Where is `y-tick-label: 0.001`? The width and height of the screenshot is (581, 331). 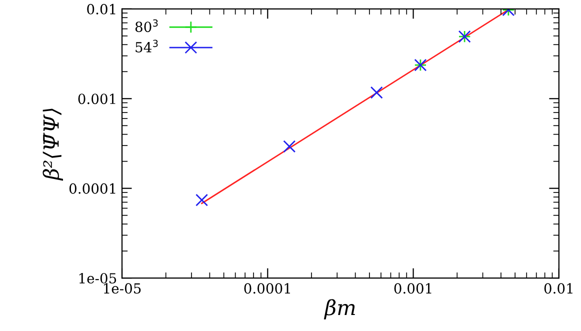 y-tick-label: 0.001 is located at coordinates (97, 99).